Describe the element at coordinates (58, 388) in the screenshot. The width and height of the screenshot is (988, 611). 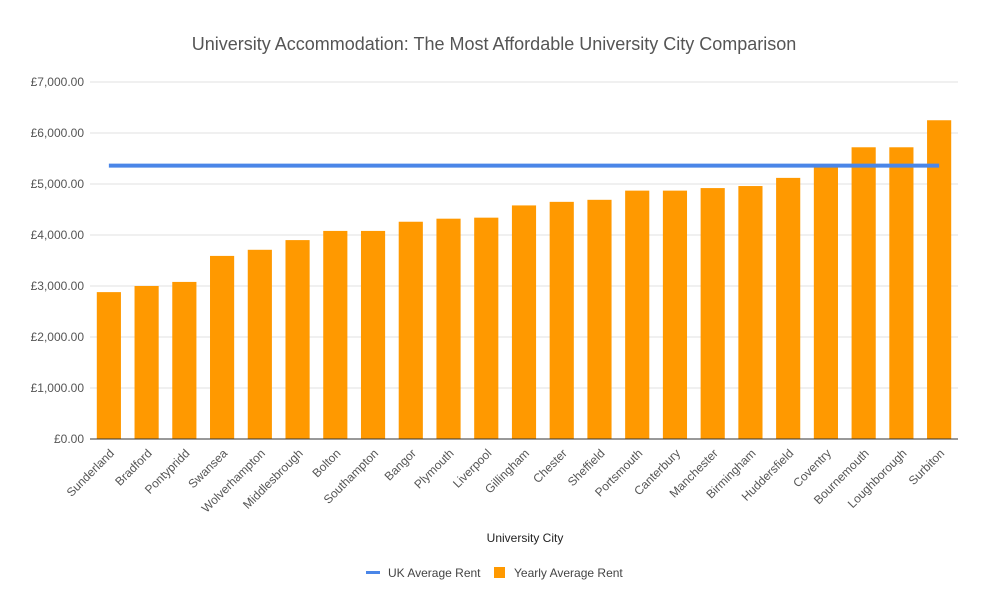
I see `y-tick-label: £1,000.00` at that location.